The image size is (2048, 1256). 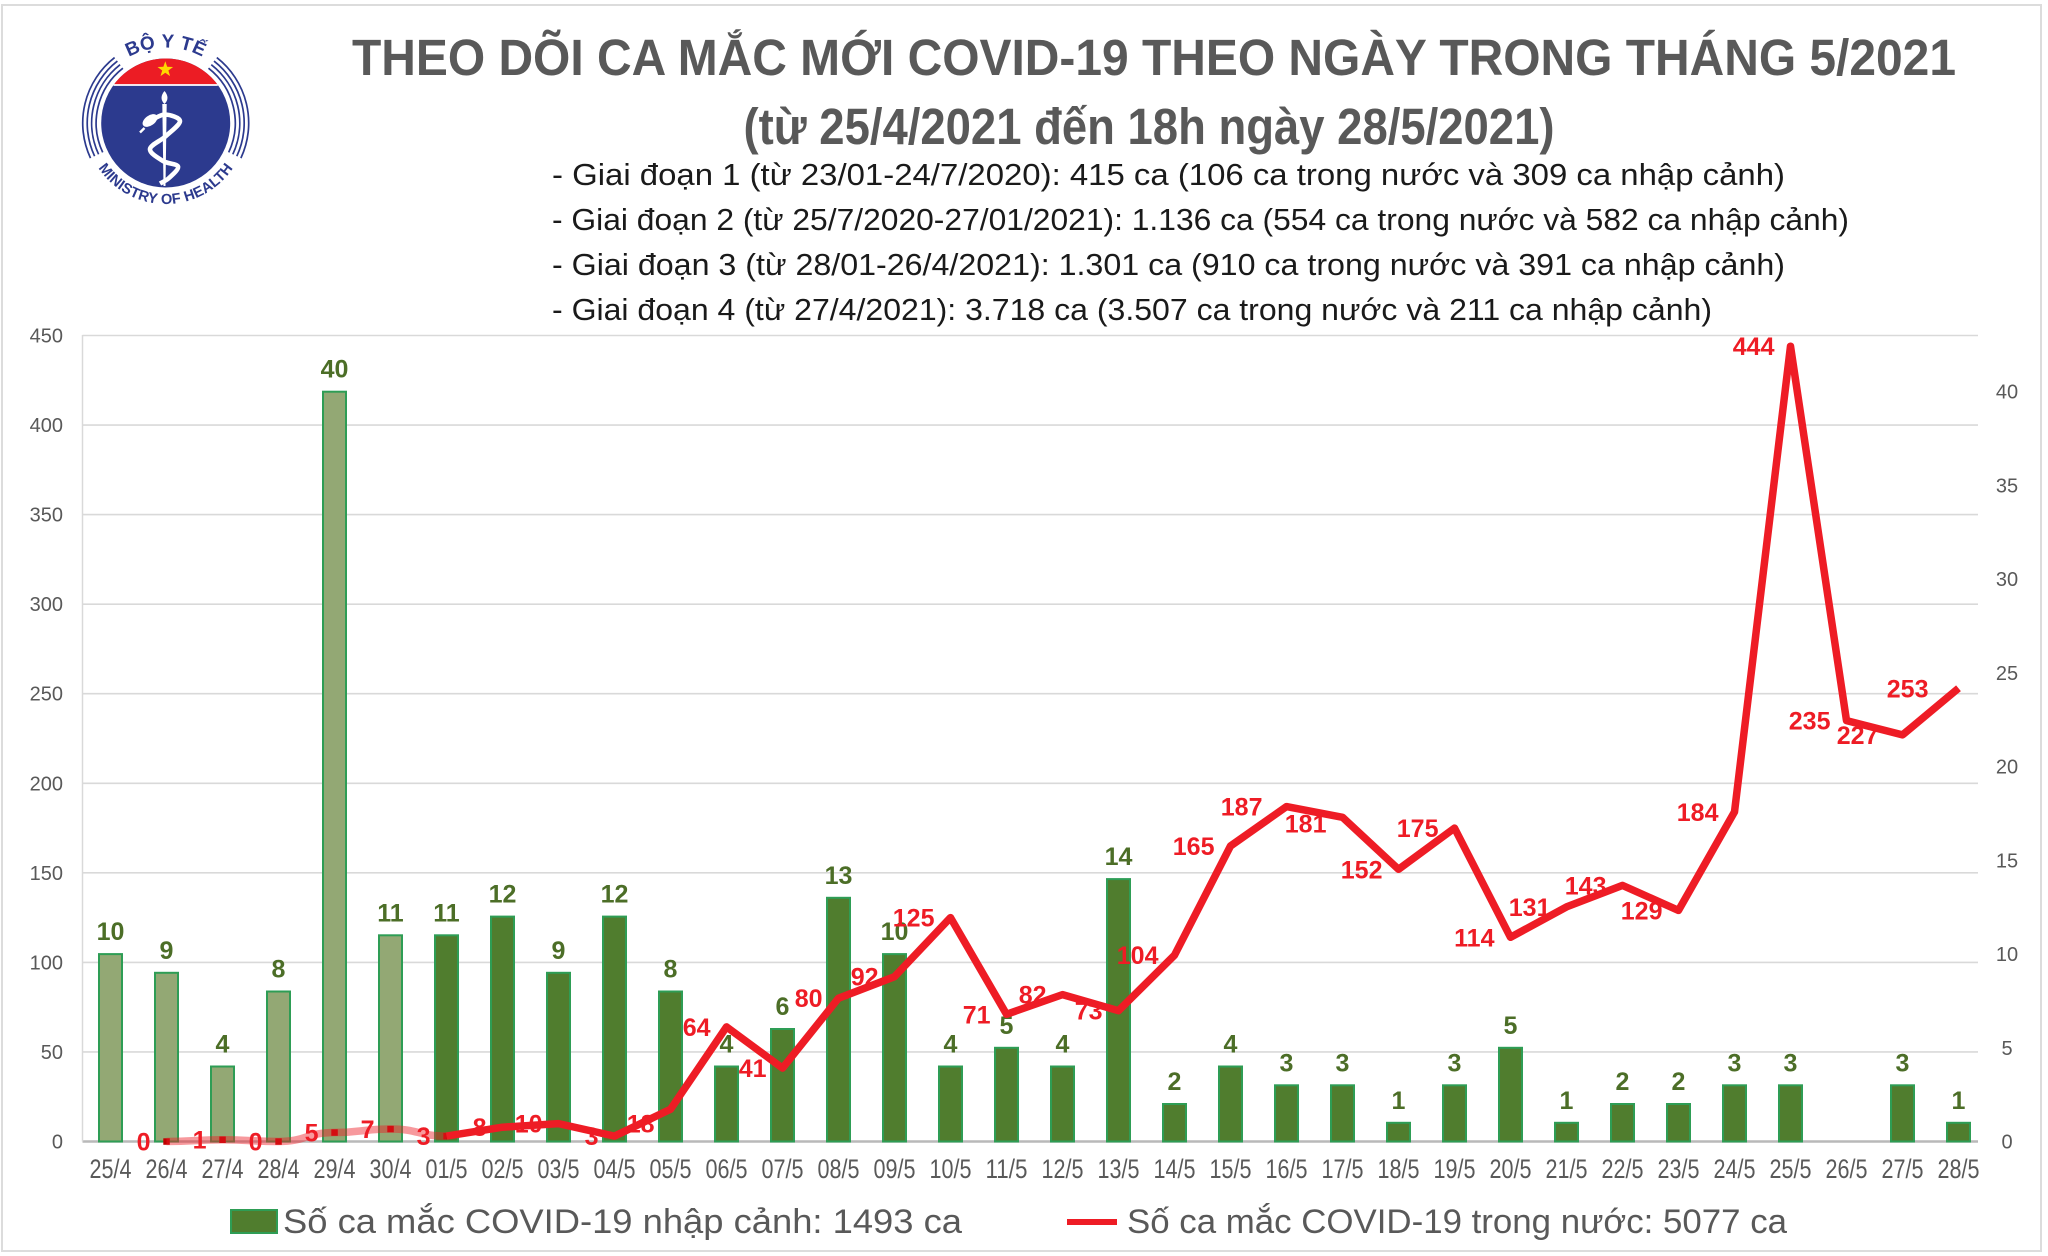 What do you see at coordinates (914, 919) in the screenshot?
I see `svg-text: 125` at bounding box center [914, 919].